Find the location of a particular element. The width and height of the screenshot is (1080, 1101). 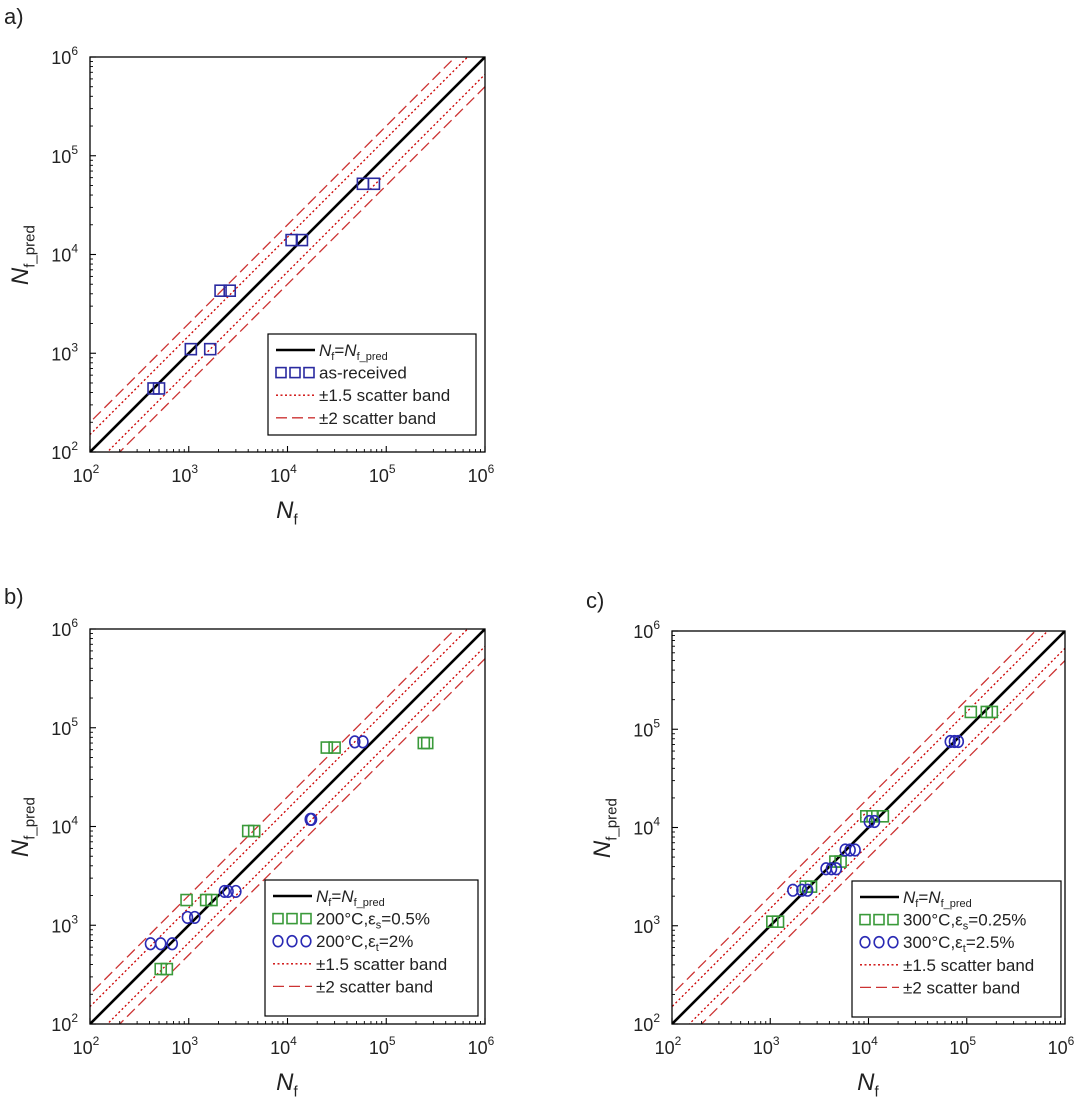

legend-label: as-received is located at coordinates (363, 373).